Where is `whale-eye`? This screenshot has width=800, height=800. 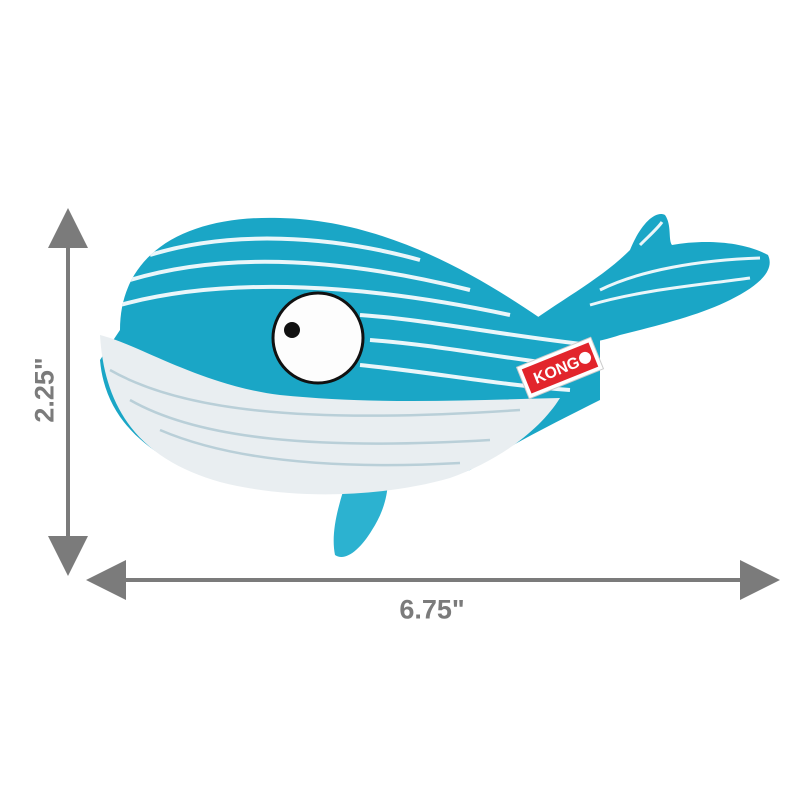
whale-eye is located at coordinates (318, 338).